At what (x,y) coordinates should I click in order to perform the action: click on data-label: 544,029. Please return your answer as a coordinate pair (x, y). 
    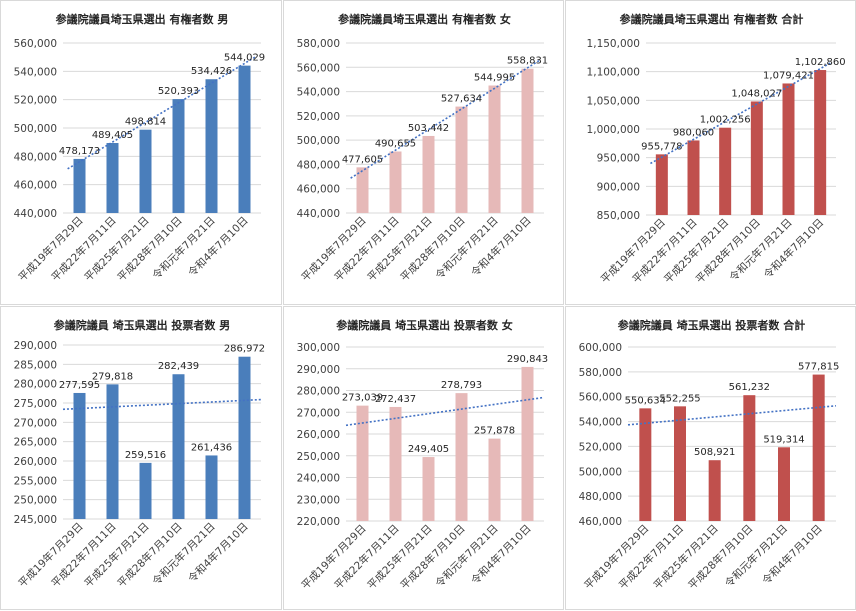
    Looking at the image, I should click on (244, 58).